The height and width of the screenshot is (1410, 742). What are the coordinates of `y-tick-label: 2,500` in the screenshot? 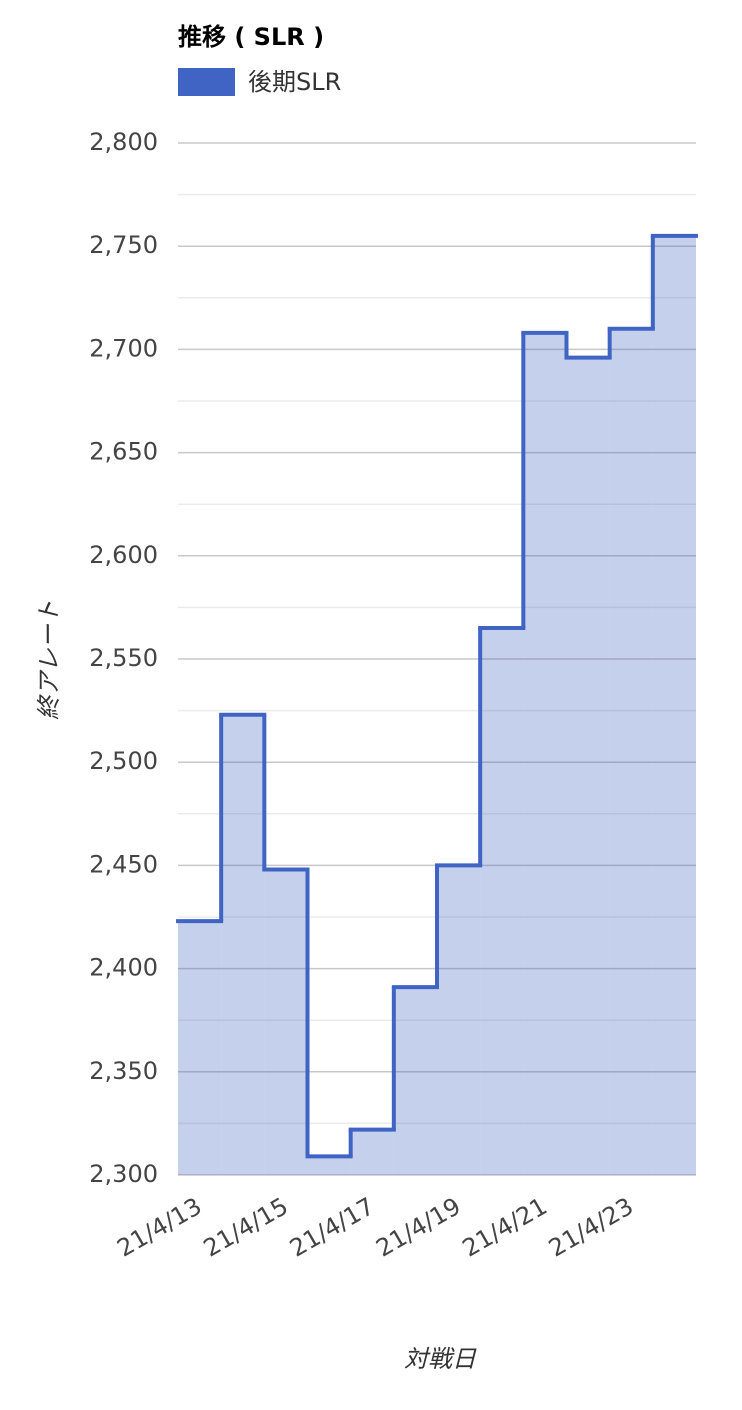 It's located at (123, 761).